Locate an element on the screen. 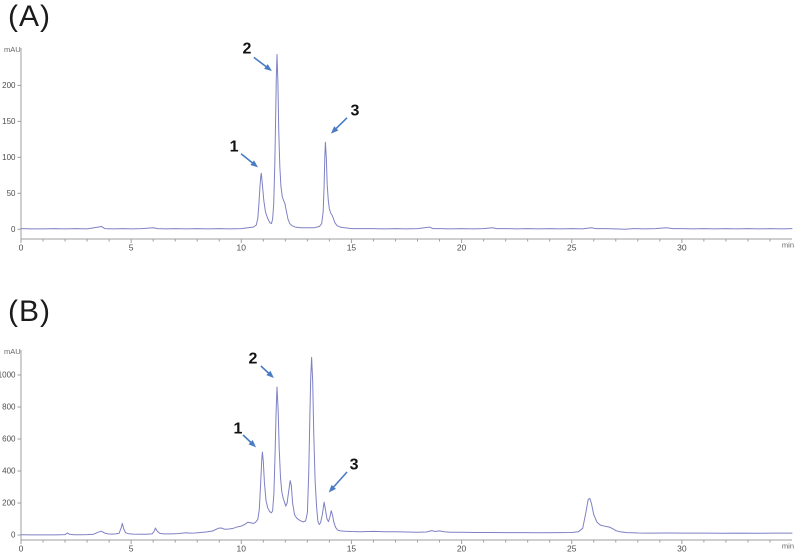 Image resolution: width=800 pixels, height=559 pixels. y-tick-label: 1000 is located at coordinates (8, 374).